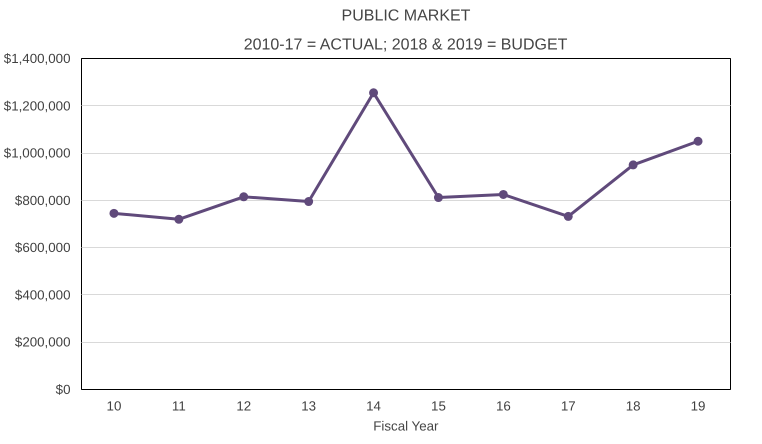 The image size is (762, 444). I want to click on y-tick-label: $1,400,000, so click(37, 58).